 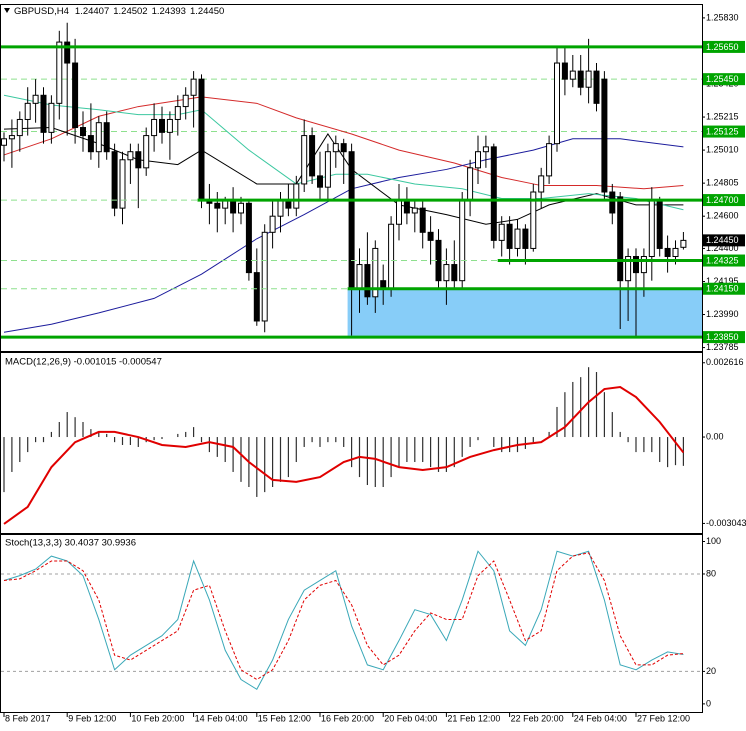 What do you see at coordinates (722, 281) in the screenshot?
I see `y-tick-label: 1.24195` at bounding box center [722, 281].